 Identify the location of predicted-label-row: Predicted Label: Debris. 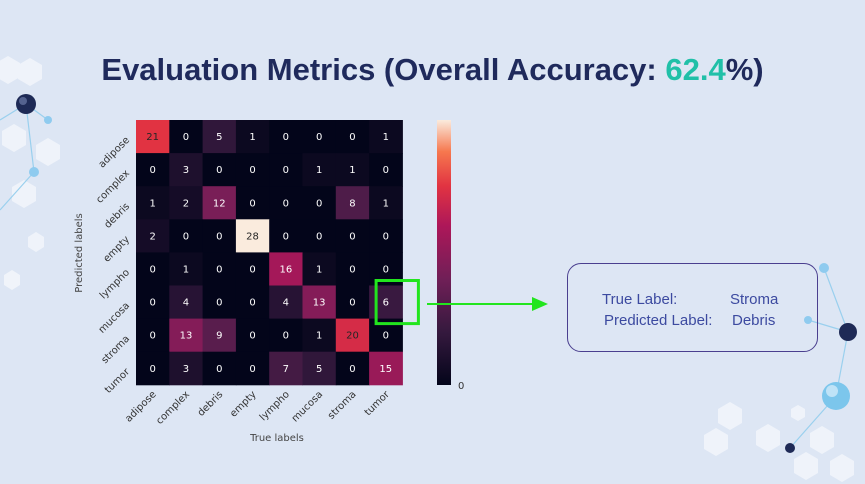
(689, 320).